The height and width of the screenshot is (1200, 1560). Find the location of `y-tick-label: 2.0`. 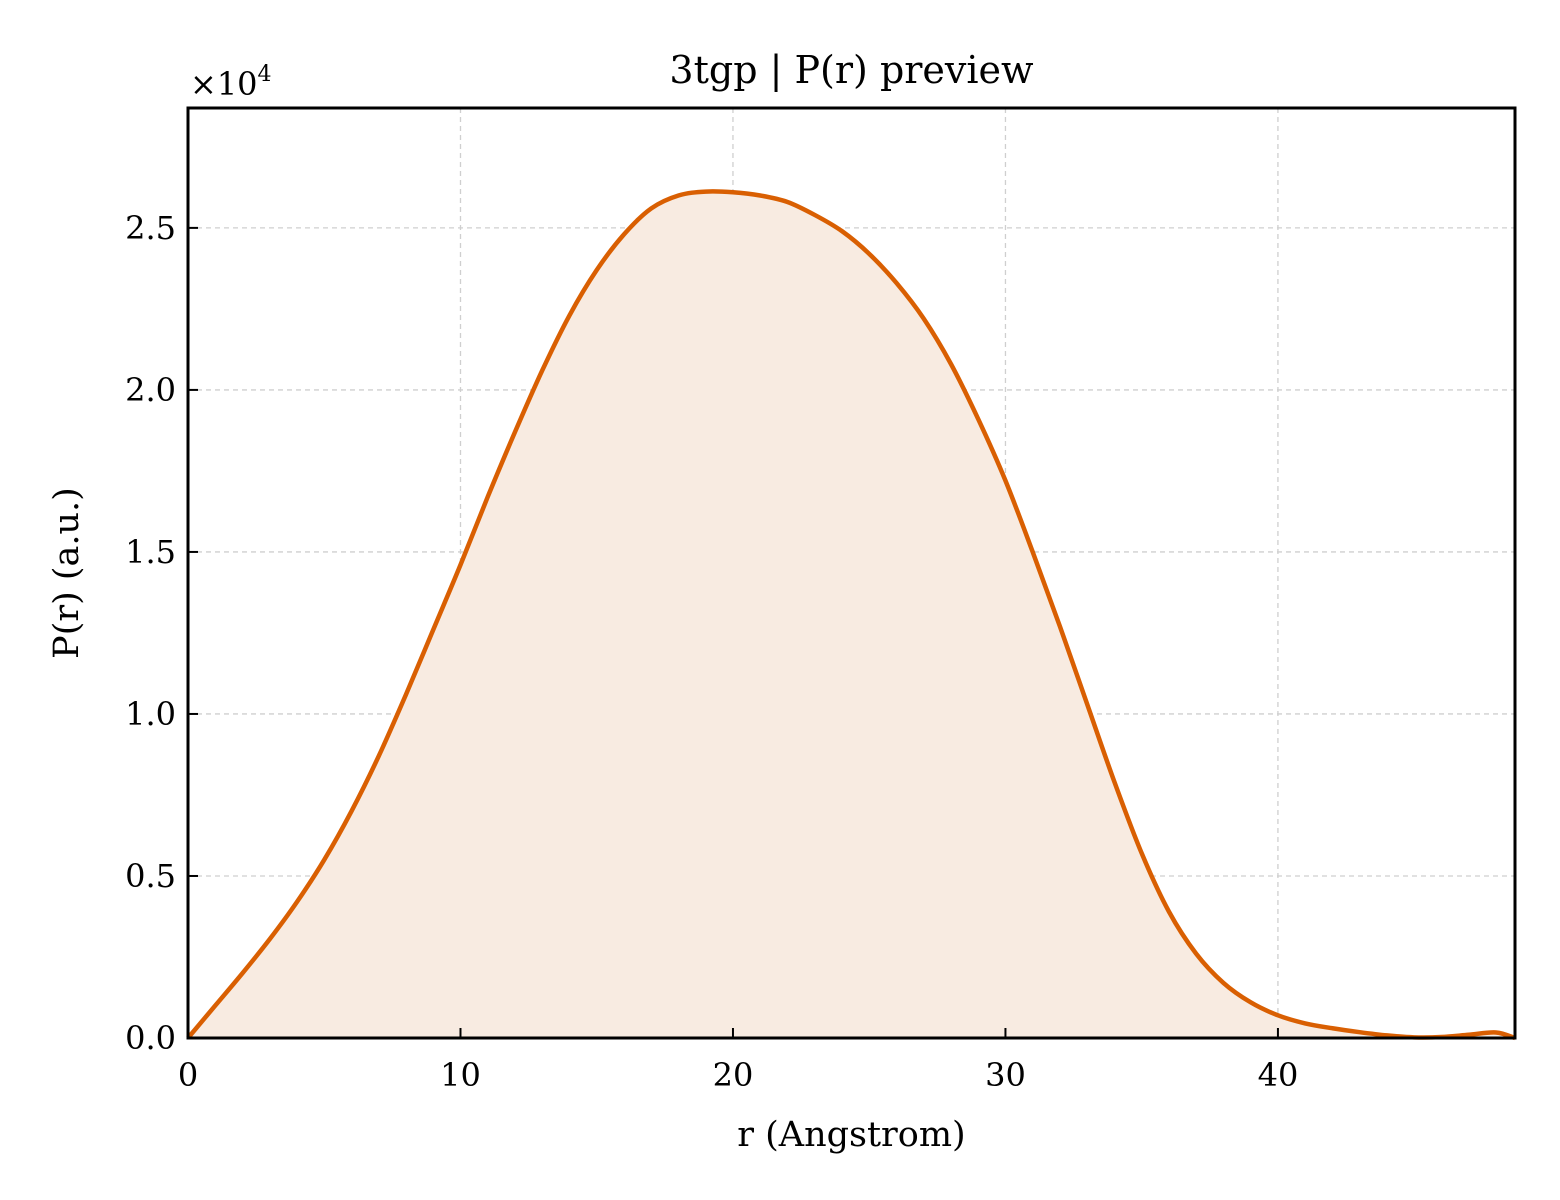

y-tick-label: 2.0 is located at coordinates (150, 390).